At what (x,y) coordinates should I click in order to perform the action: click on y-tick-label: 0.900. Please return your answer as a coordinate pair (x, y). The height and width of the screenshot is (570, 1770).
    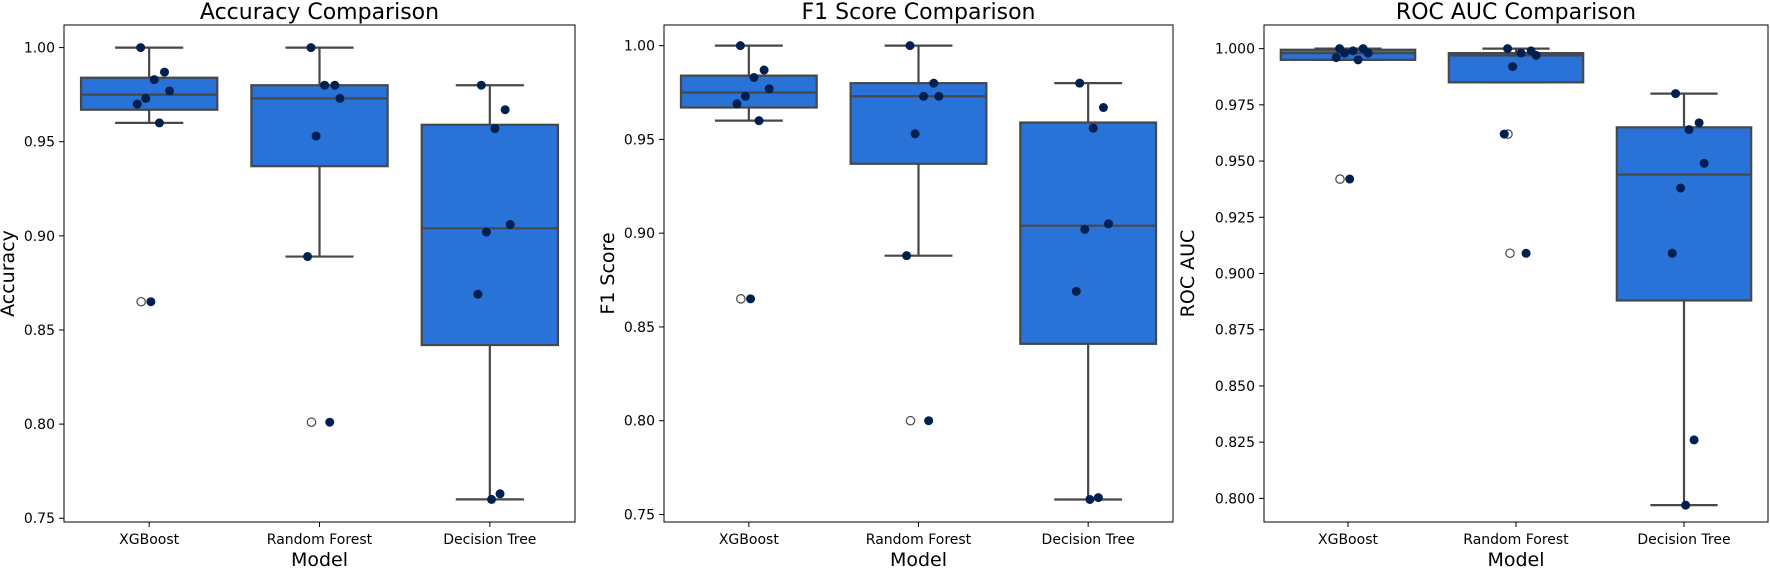
    Looking at the image, I should click on (1235, 275).